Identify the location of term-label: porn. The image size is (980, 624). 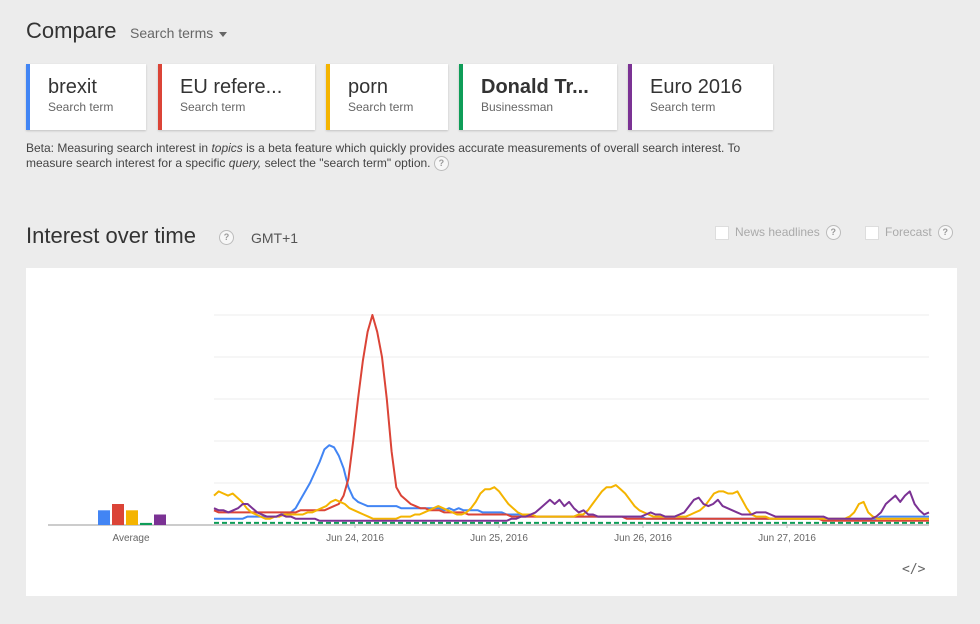
(368, 87).